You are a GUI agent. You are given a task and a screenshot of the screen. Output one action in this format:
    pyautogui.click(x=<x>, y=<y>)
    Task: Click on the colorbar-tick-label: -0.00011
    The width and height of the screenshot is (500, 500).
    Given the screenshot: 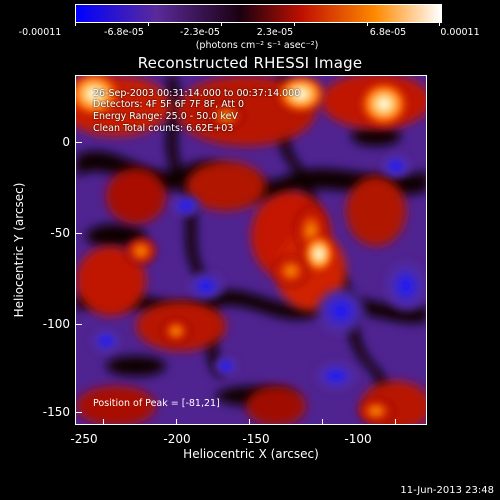 What is the action you would take?
    pyautogui.click(x=40, y=32)
    